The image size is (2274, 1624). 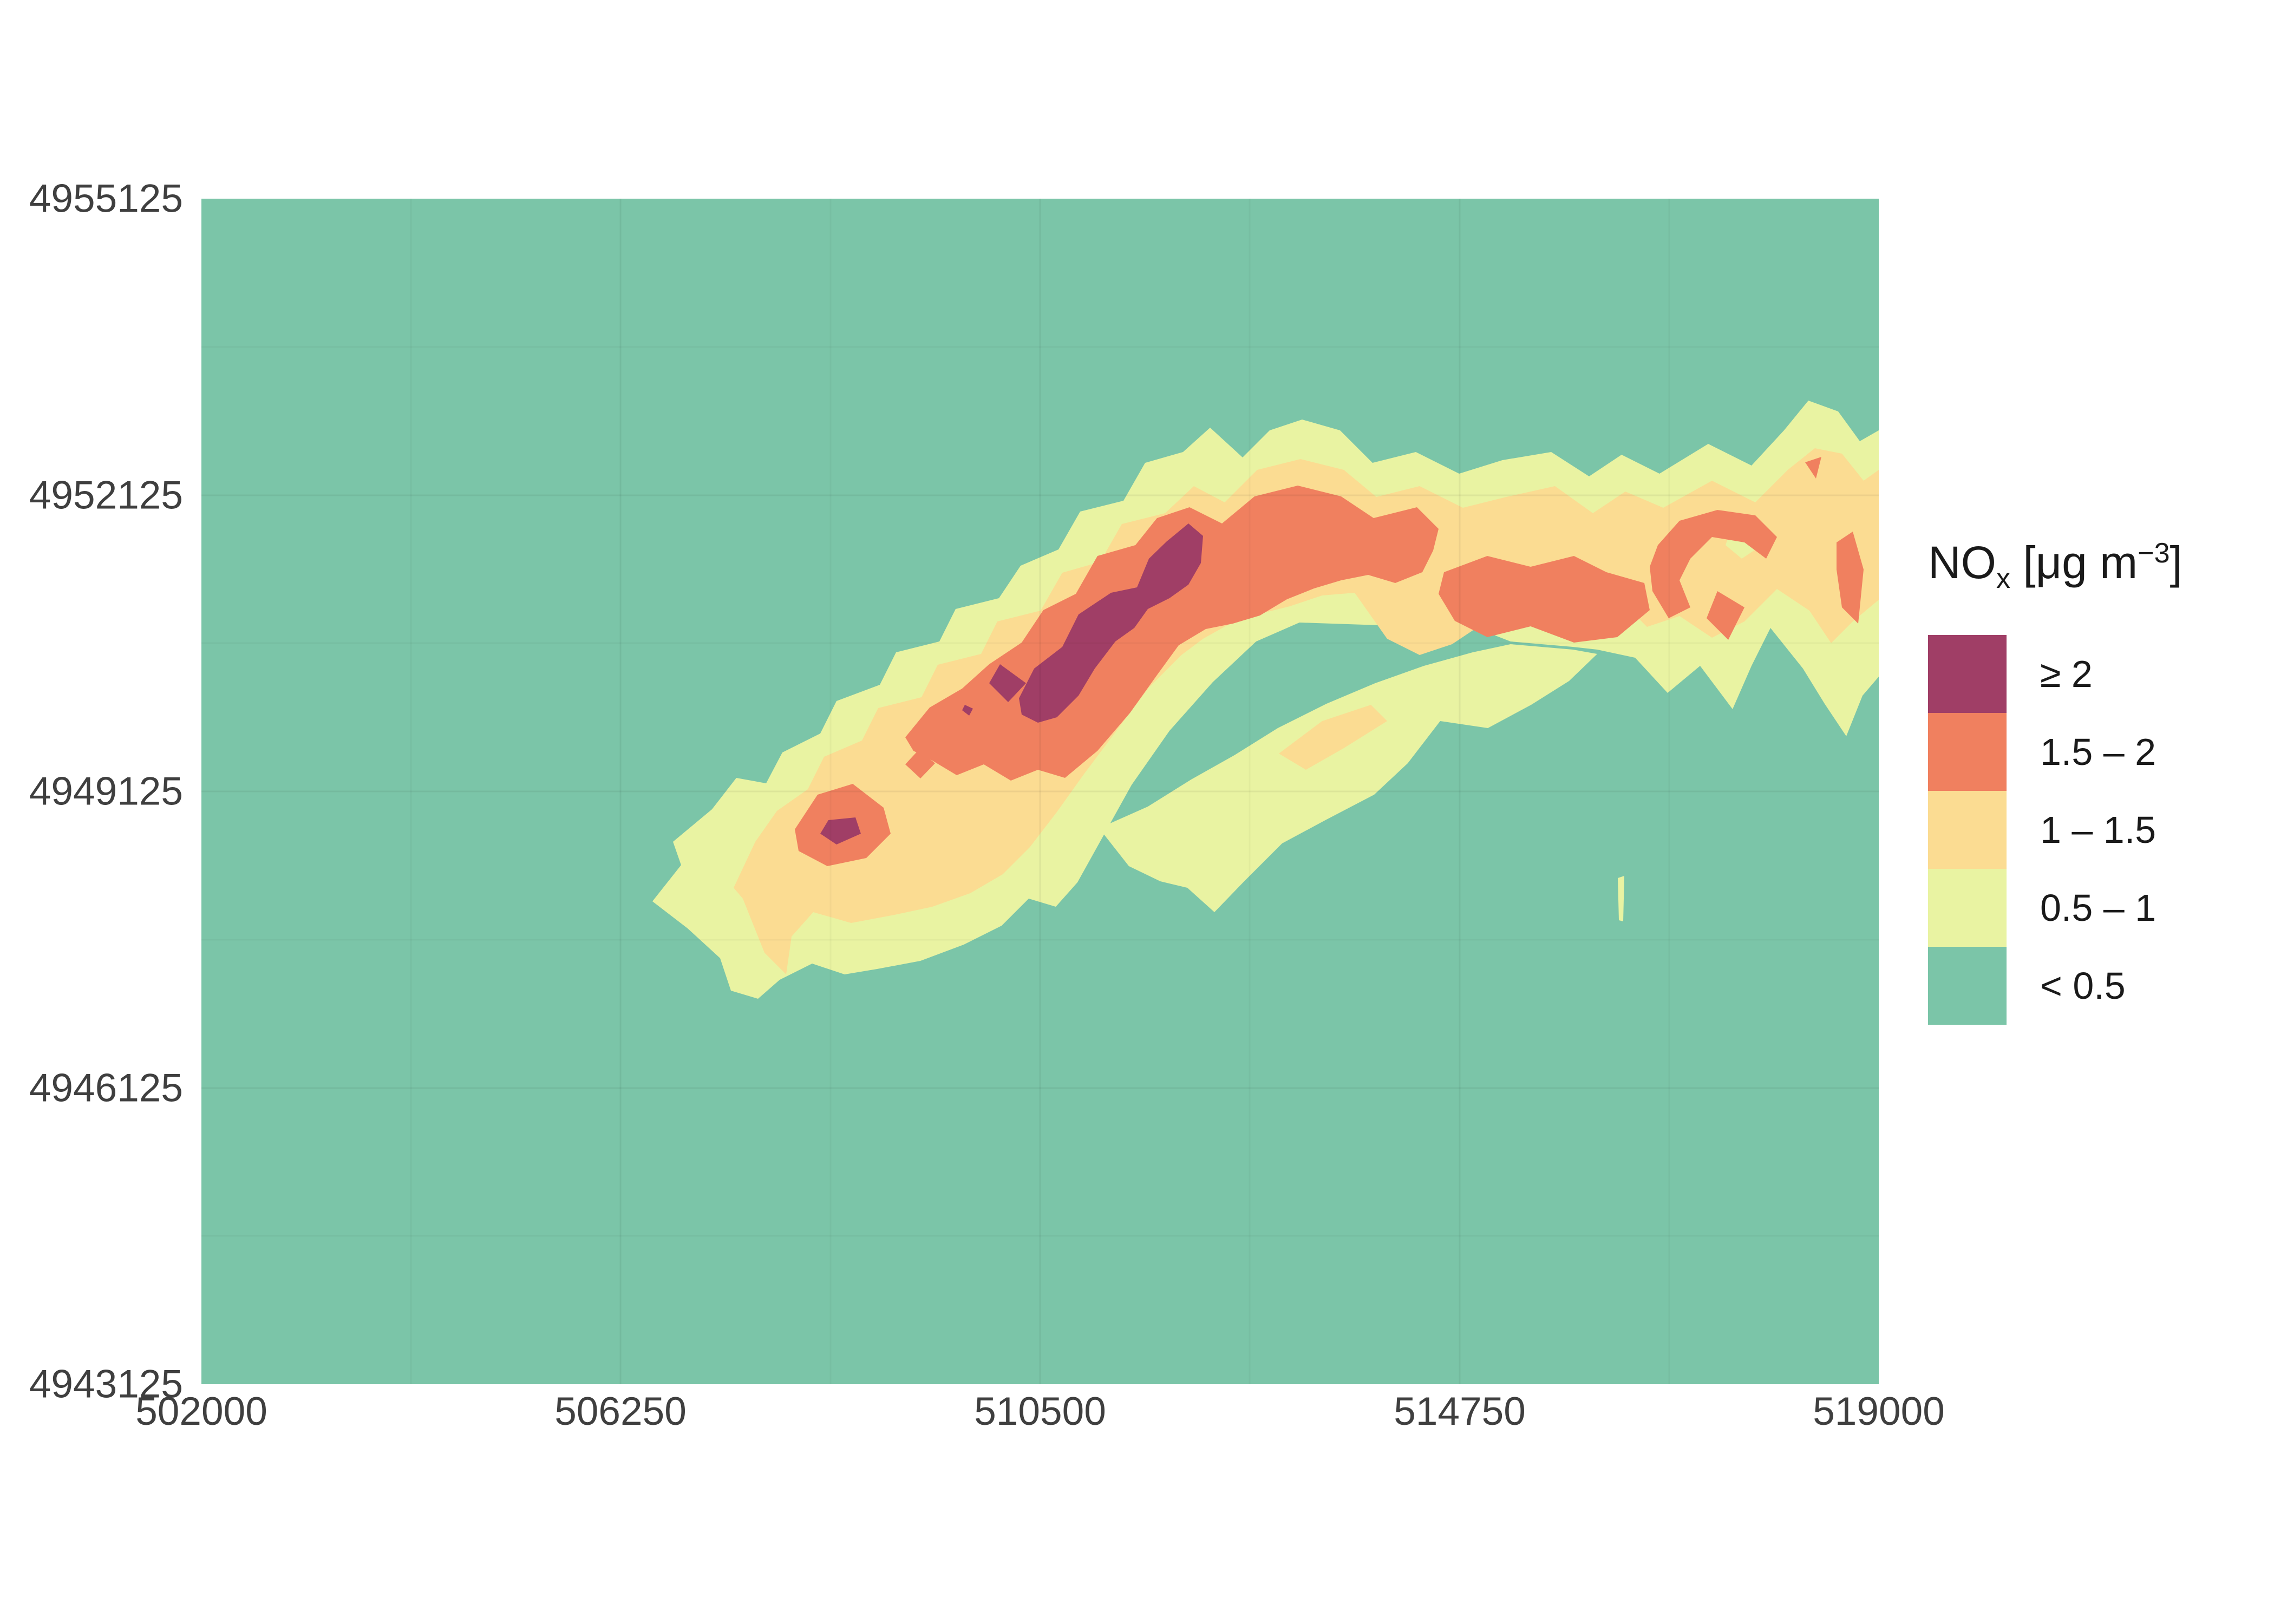 I want to click on band-1.5-2-triangle-top, so click(x=1813, y=468).